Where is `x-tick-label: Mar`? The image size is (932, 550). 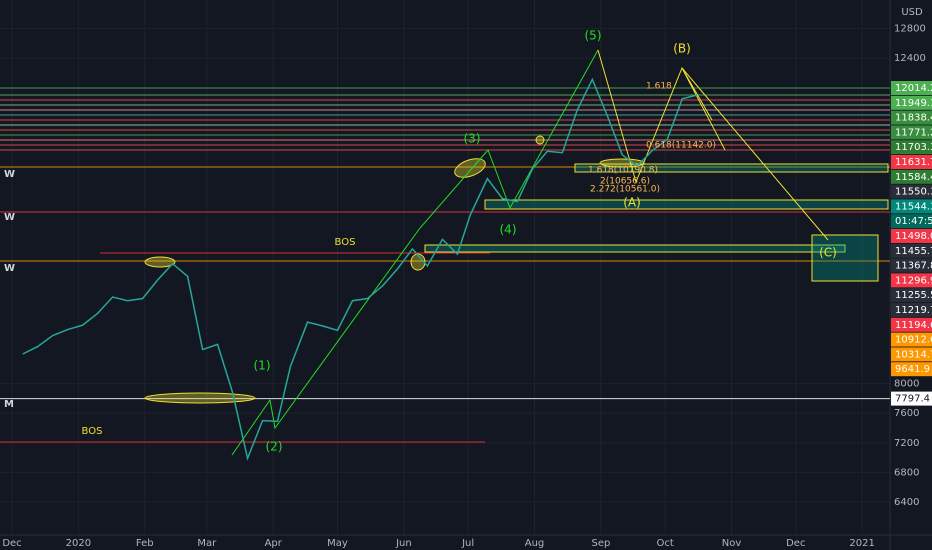
x-tick-label: Mar is located at coordinates (207, 543).